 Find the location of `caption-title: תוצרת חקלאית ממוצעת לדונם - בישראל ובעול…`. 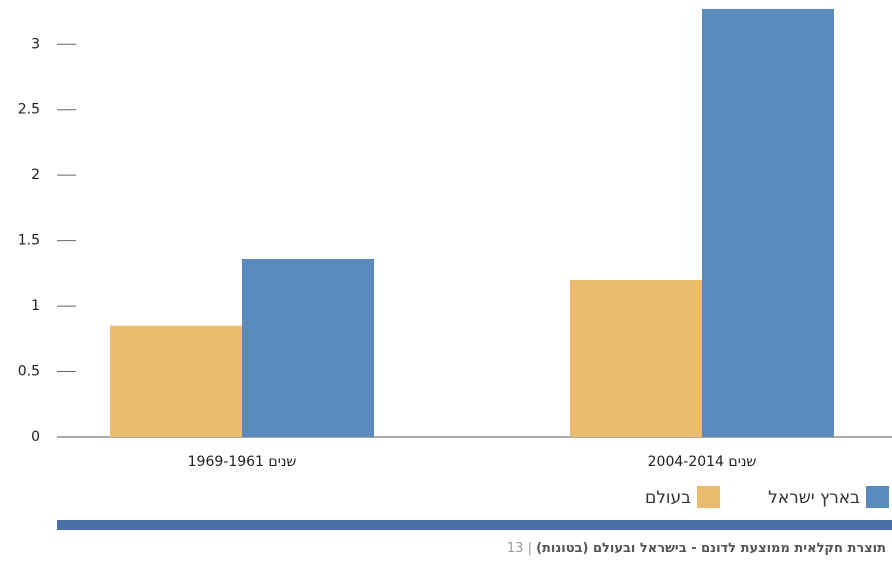

caption-title: תוצרת חקלאית ממוצעת לדונם - בישראל ובעול… is located at coordinates (711, 548).